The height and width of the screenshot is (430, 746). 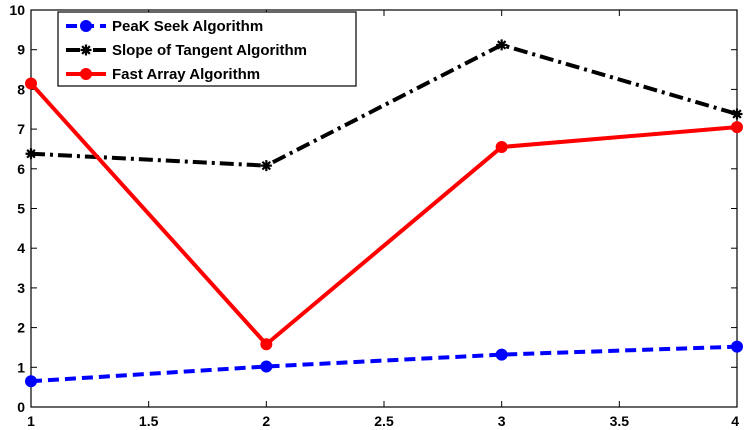 I want to click on y-tick-label: 6, so click(x=21, y=169).